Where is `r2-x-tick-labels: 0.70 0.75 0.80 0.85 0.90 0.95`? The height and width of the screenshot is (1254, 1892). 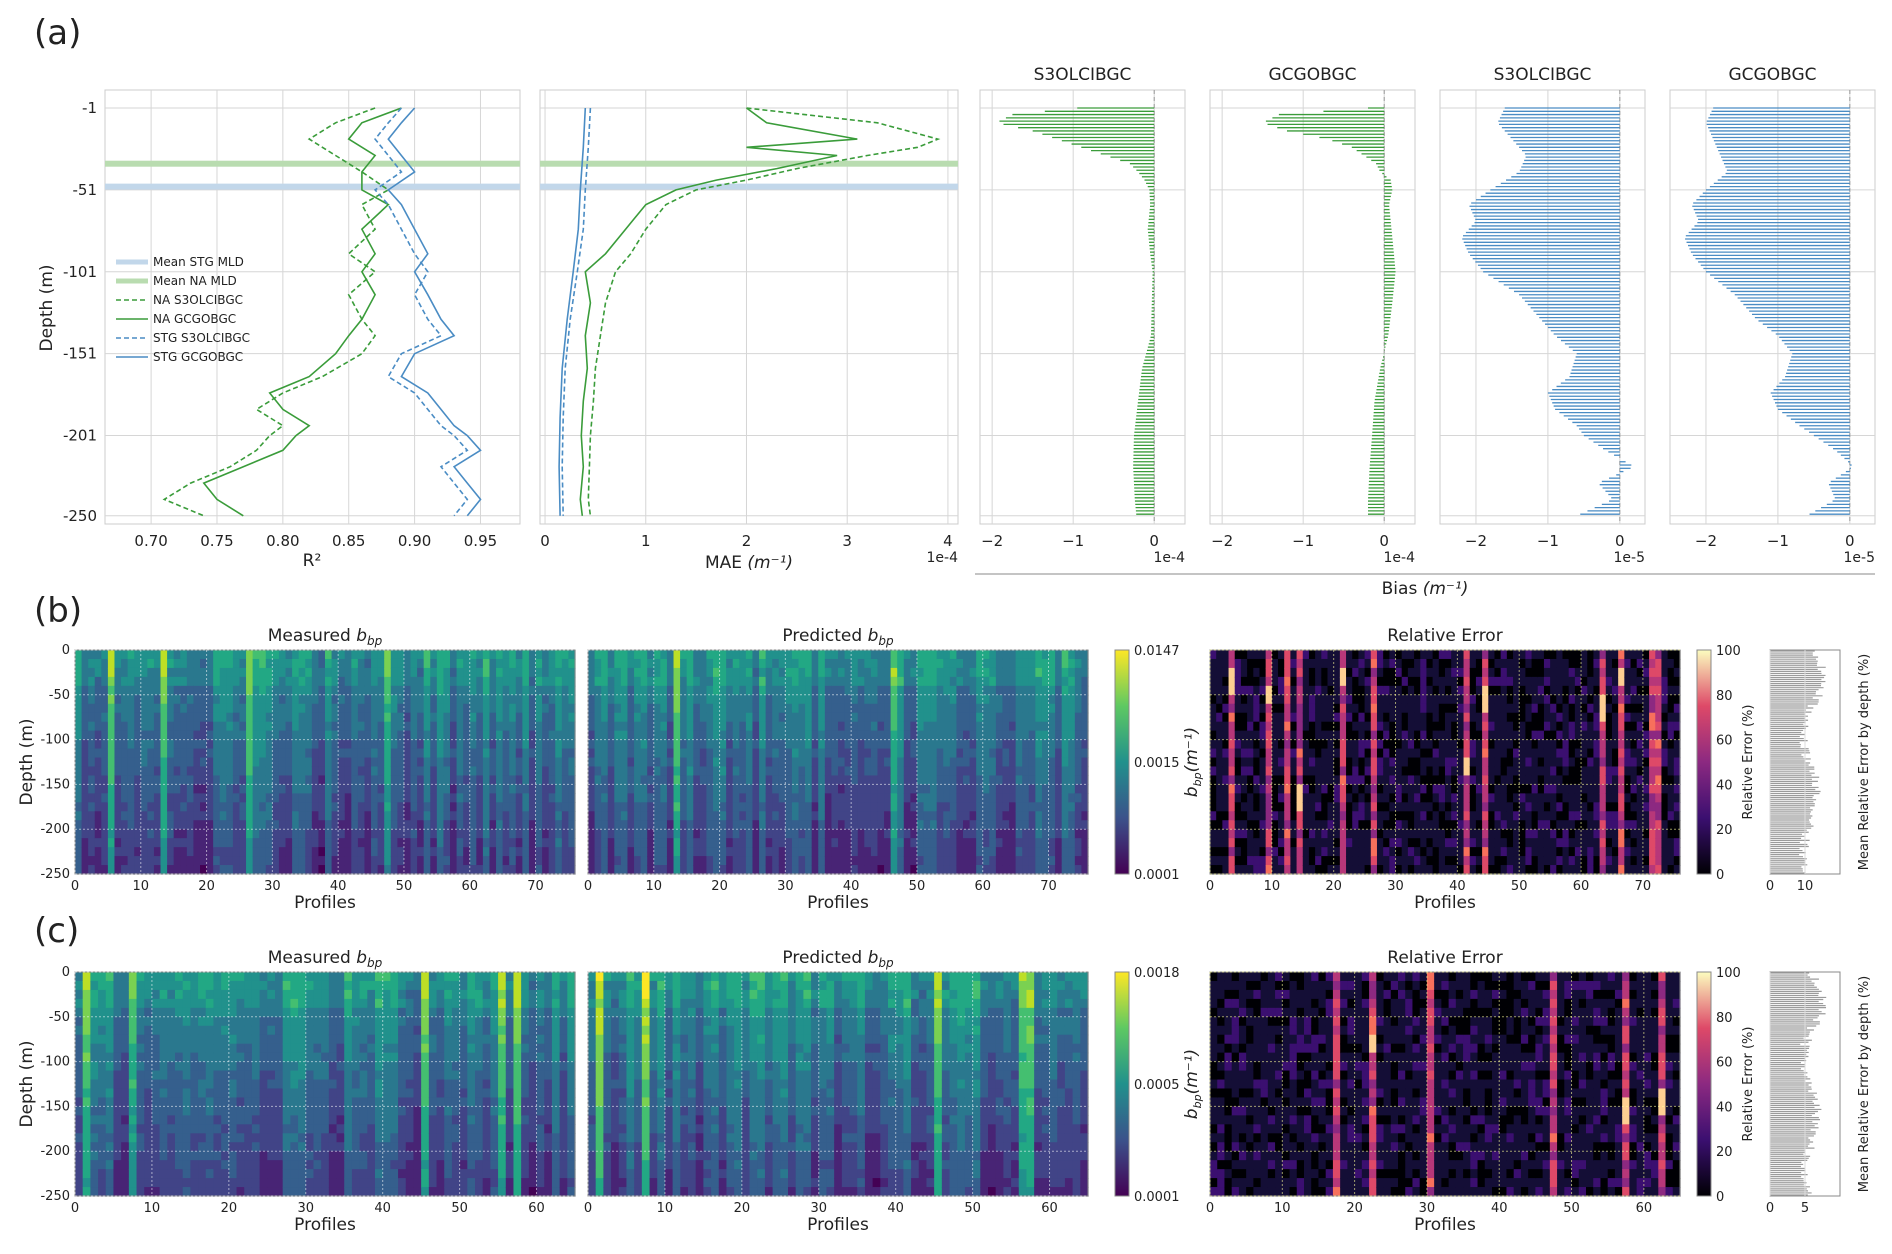 r2-x-tick-labels: 0.70 0.75 0.80 0.85 0.90 0.95 is located at coordinates (315, 541).